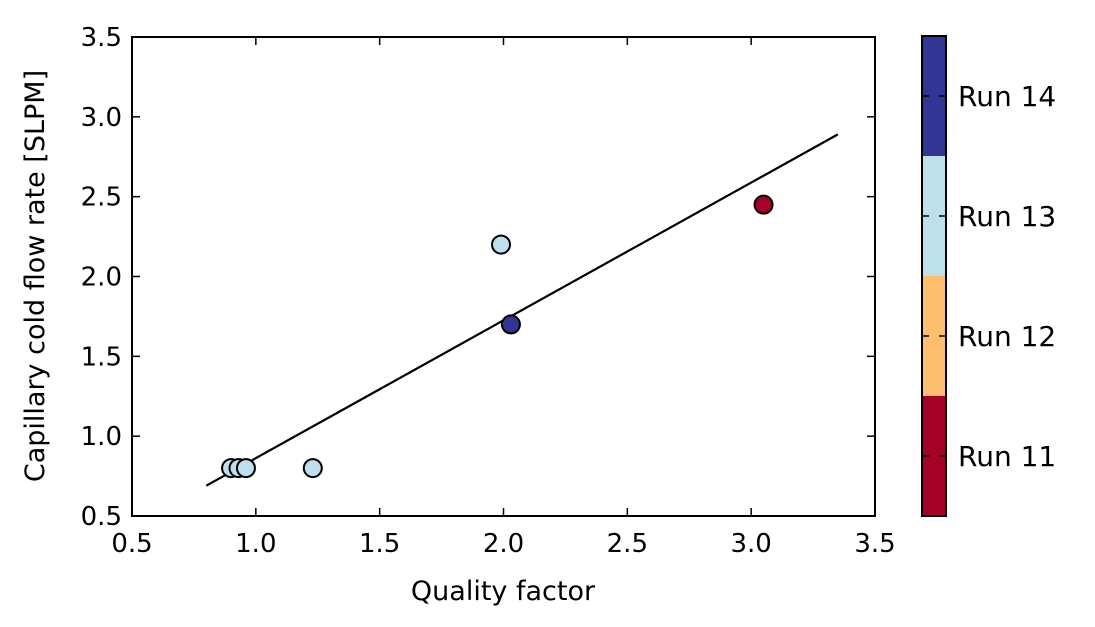 The width and height of the screenshot is (1095, 627). I want to click on y-tick-label: 3.5, so click(101, 38).